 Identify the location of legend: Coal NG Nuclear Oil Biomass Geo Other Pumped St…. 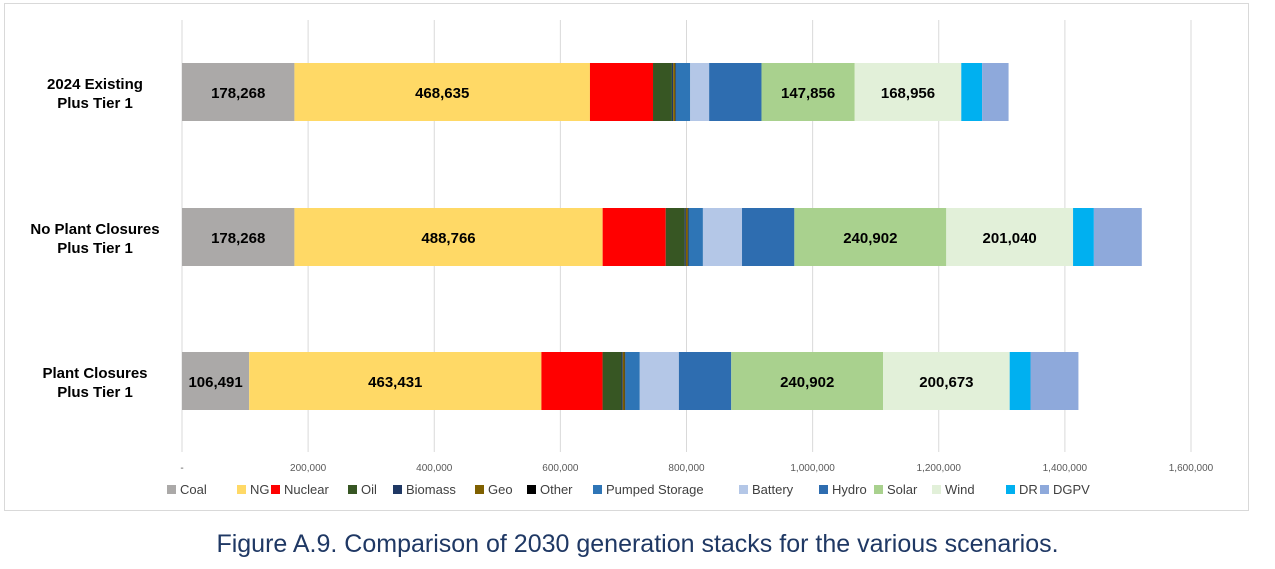
(628, 489).